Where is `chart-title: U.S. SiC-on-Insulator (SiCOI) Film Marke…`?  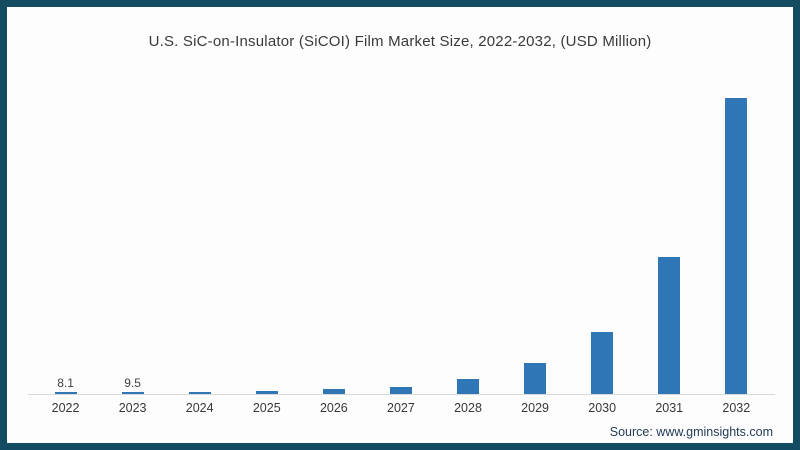
chart-title: U.S. SiC-on-Insulator (SiCOI) Film Marke… is located at coordinates (400, 41).